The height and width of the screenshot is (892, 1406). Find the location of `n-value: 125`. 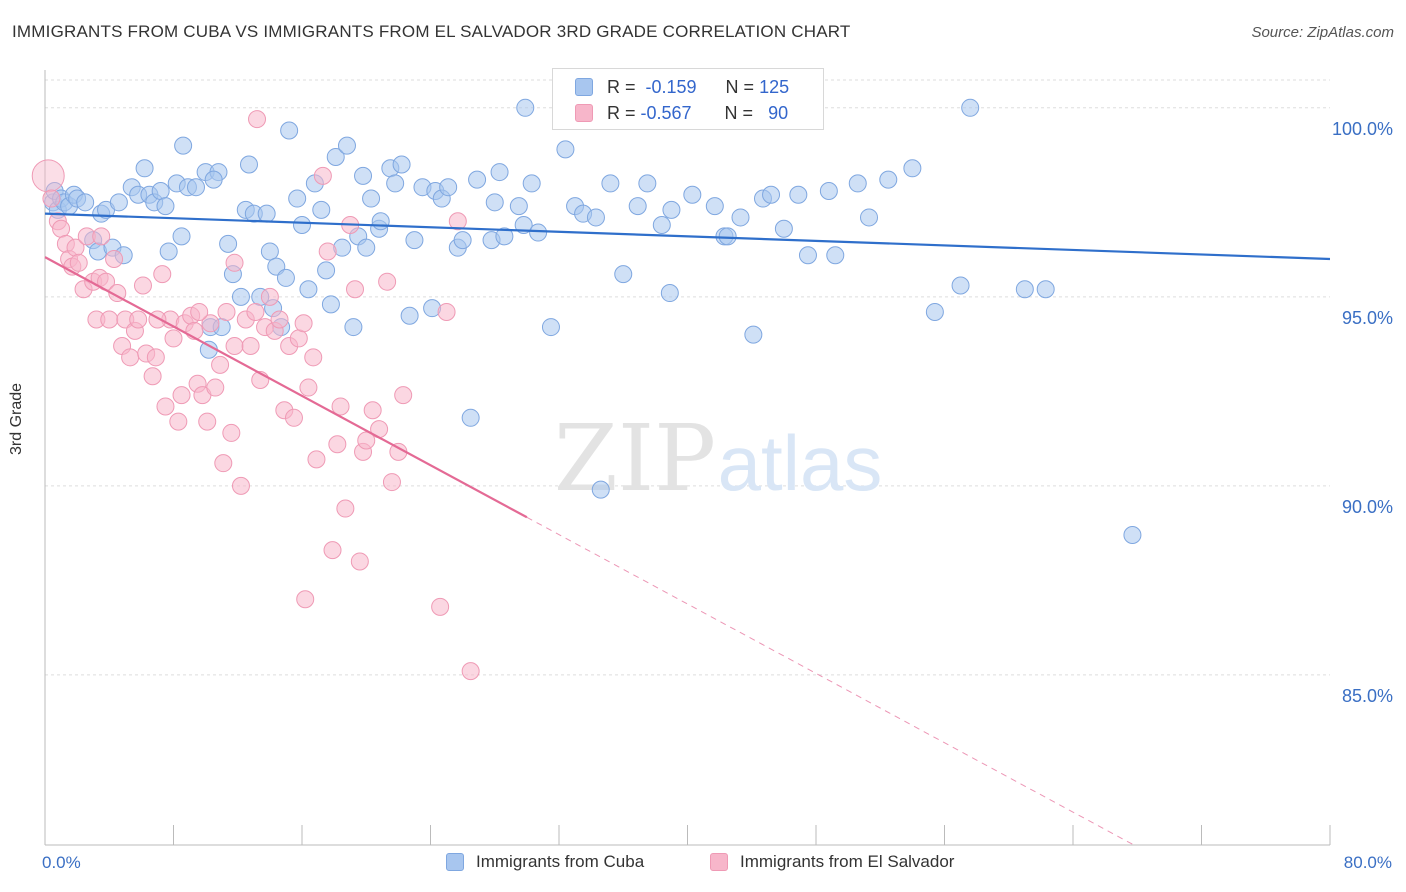

n-value: 125 is located at coordinates (774, 86).